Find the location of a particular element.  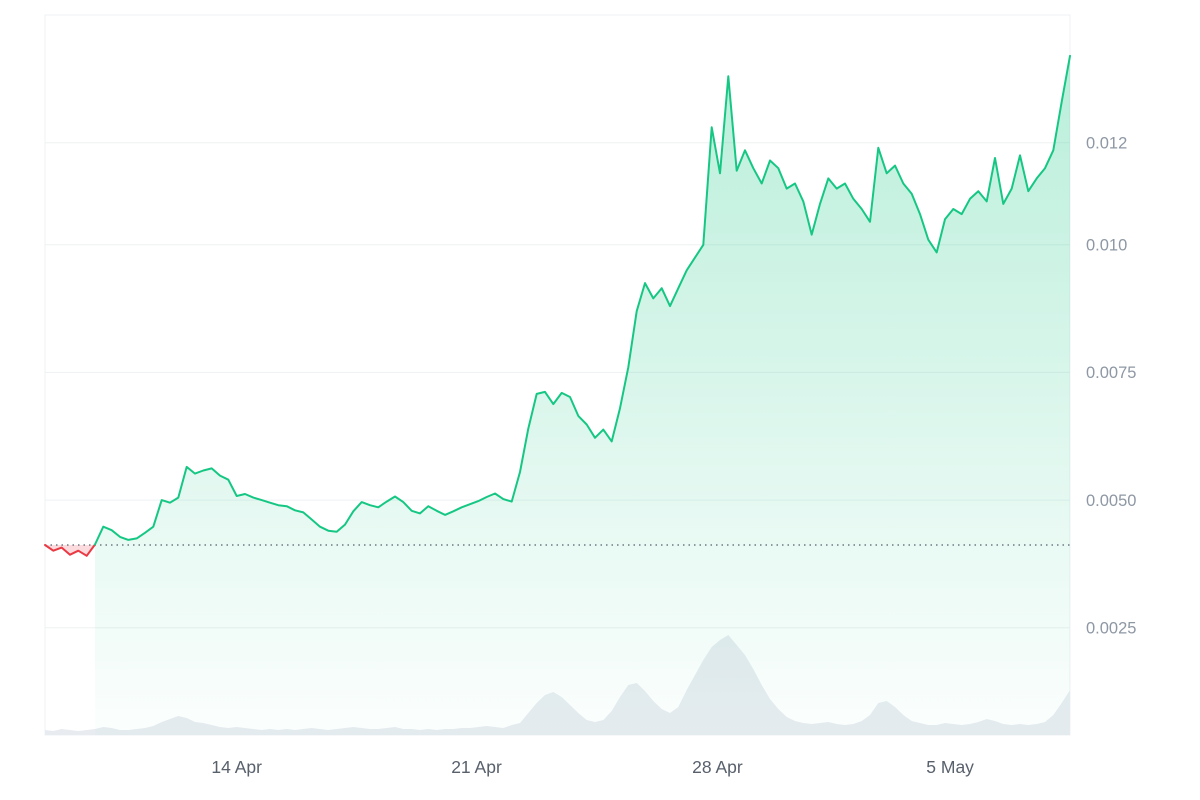

y-axis-label: 0.0025 is located at coordinates (1111, 629).